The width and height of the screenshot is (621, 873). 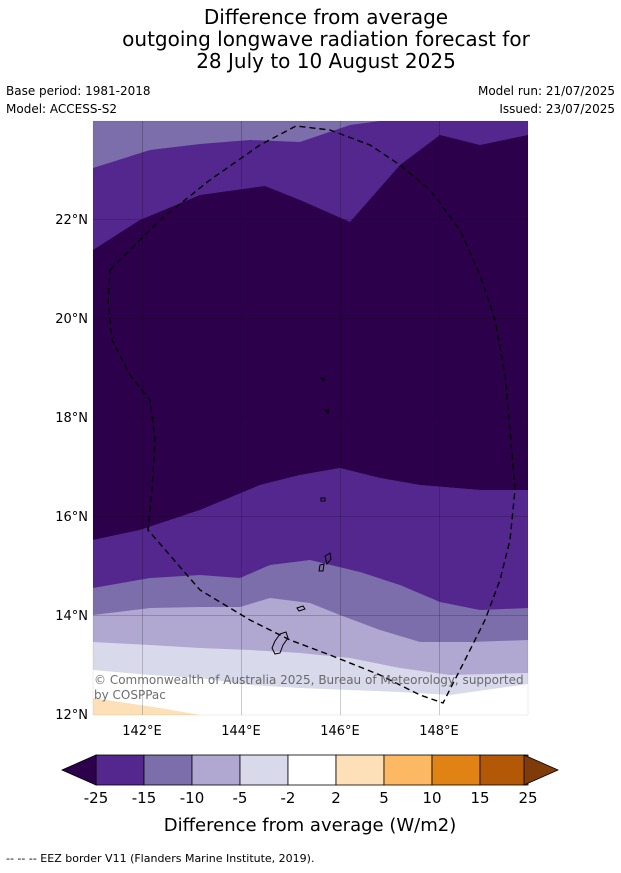 I want to click on colorbar-extend-high, so click(x=541, y=770).